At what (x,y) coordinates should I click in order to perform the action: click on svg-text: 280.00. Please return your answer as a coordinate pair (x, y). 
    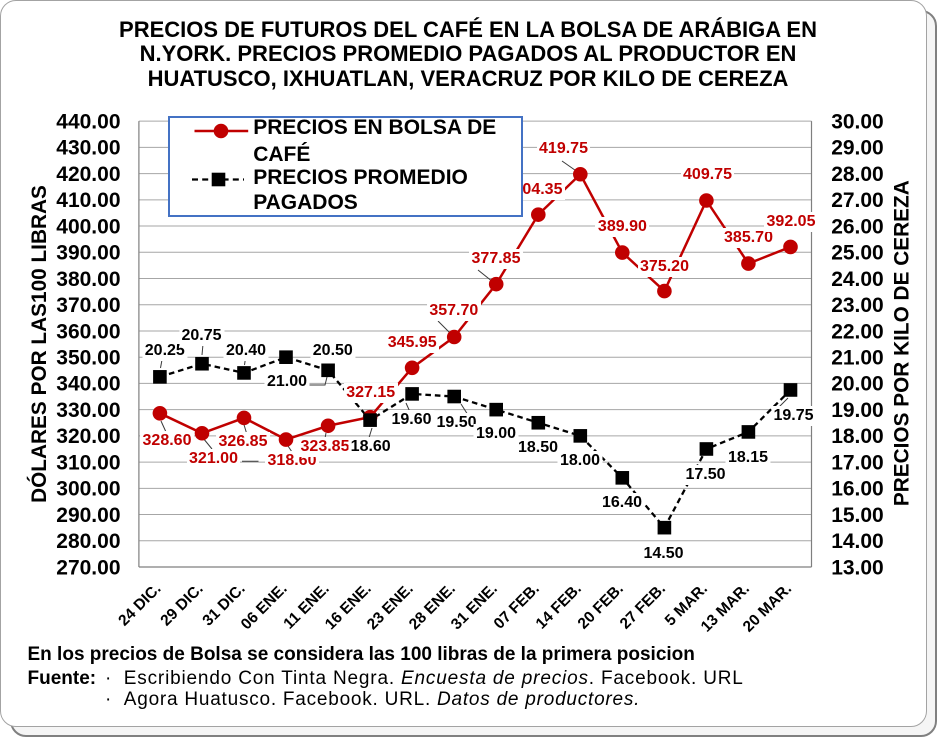
    Looking at the image, I should click on (88, 541).